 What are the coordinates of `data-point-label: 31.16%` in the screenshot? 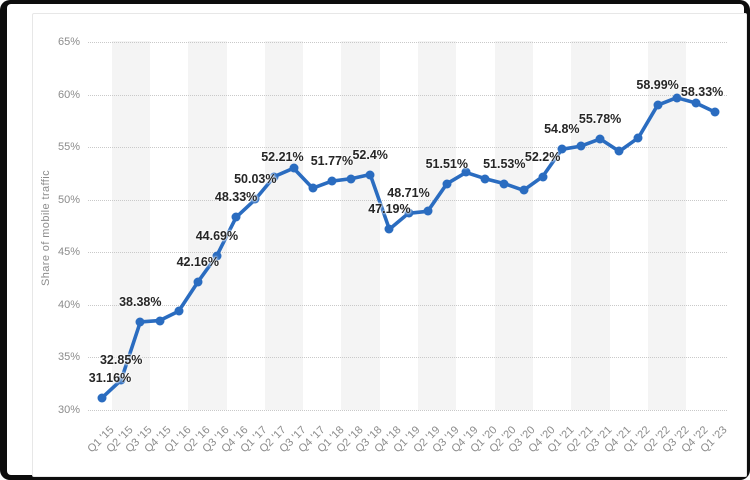 It's located at (110, 377).